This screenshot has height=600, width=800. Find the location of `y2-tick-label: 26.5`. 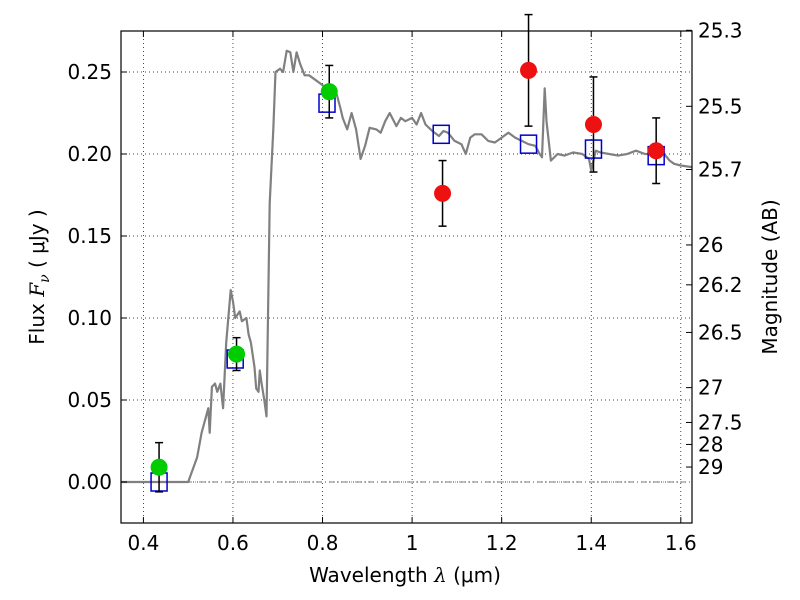

y2-tick-label: 26.5 is located at coordinates (720, 332).